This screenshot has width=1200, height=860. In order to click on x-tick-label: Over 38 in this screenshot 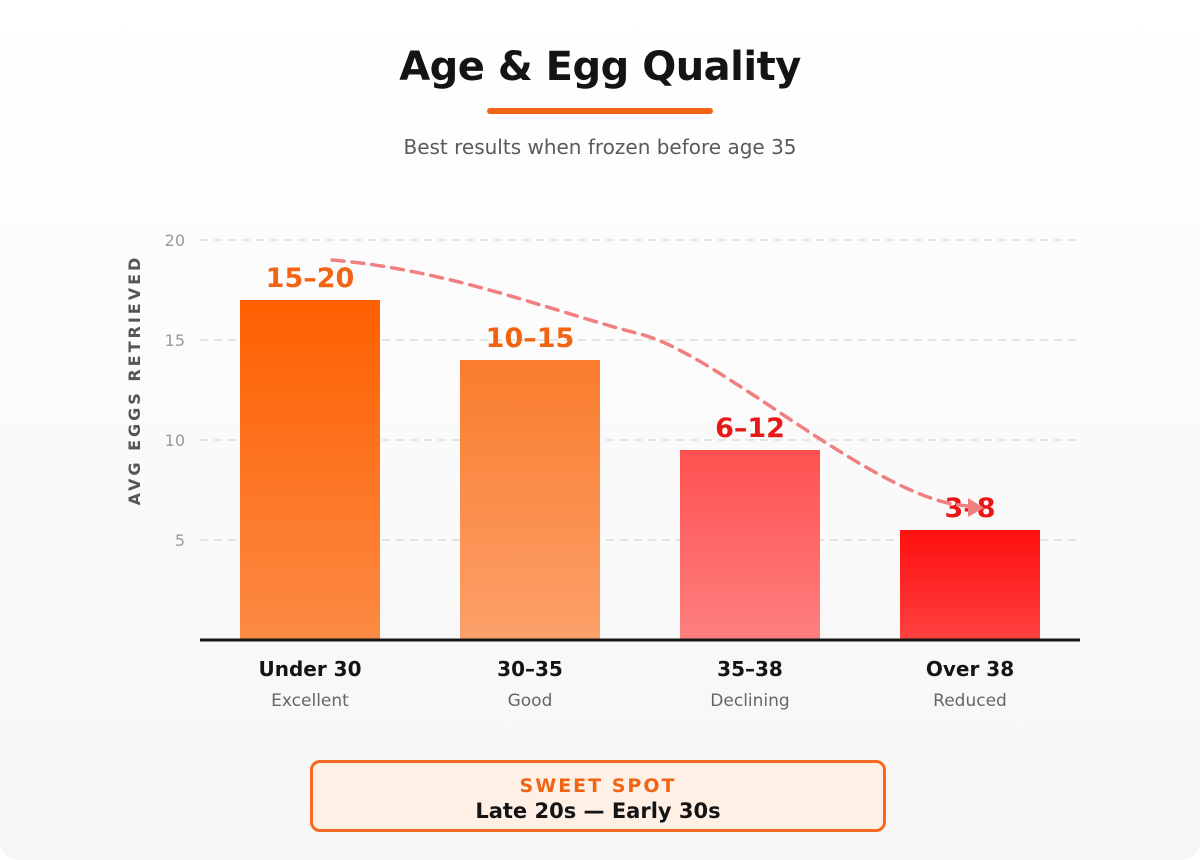, I will do `click(970, 669)`.